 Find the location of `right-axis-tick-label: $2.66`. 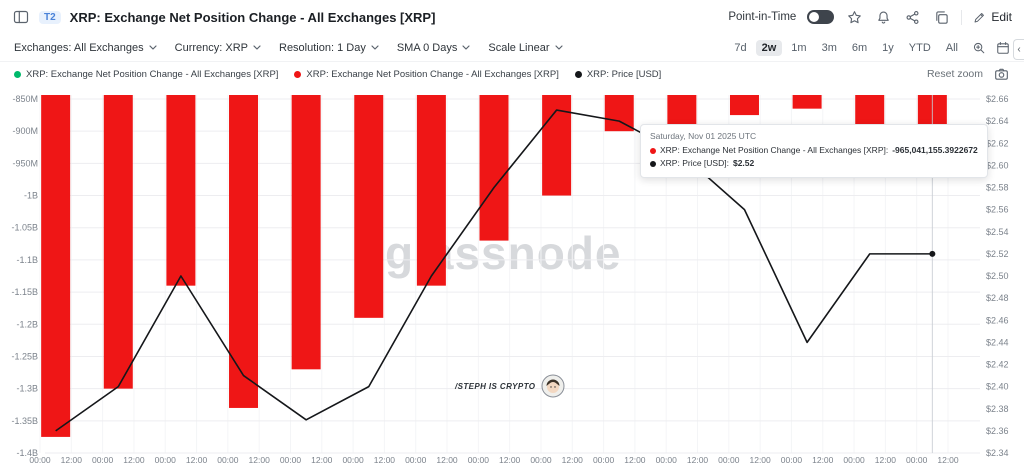

right-axis-tick-label: $2.66 is located at coordinates (997, 99).